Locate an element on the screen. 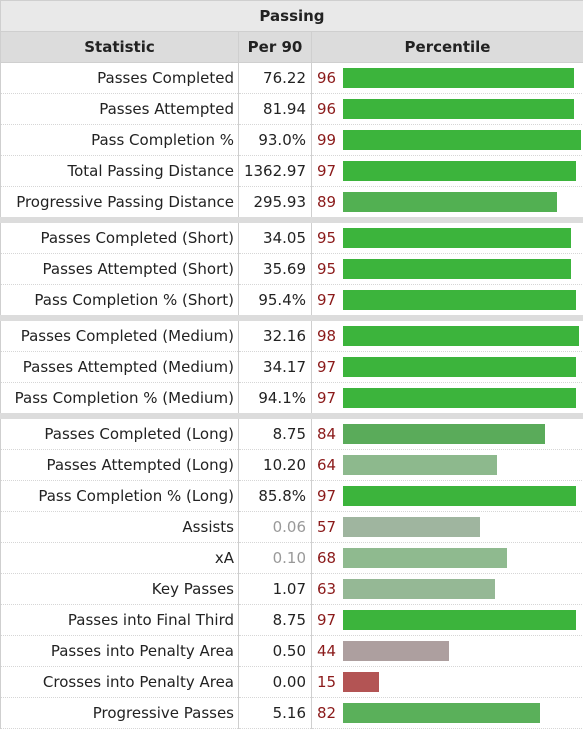 The width and height of the screenshot is (583, 729). column-header-per90: Per 90 is located at coordinates (275, 47).